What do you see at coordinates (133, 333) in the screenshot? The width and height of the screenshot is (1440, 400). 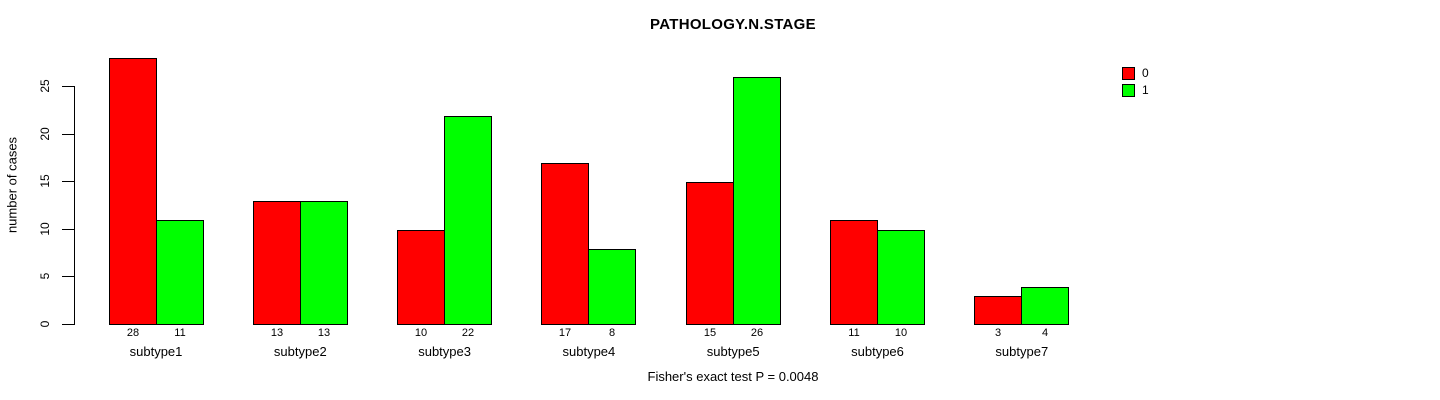 I see `bar-value-label: 28` at bounding box center [133, 333].